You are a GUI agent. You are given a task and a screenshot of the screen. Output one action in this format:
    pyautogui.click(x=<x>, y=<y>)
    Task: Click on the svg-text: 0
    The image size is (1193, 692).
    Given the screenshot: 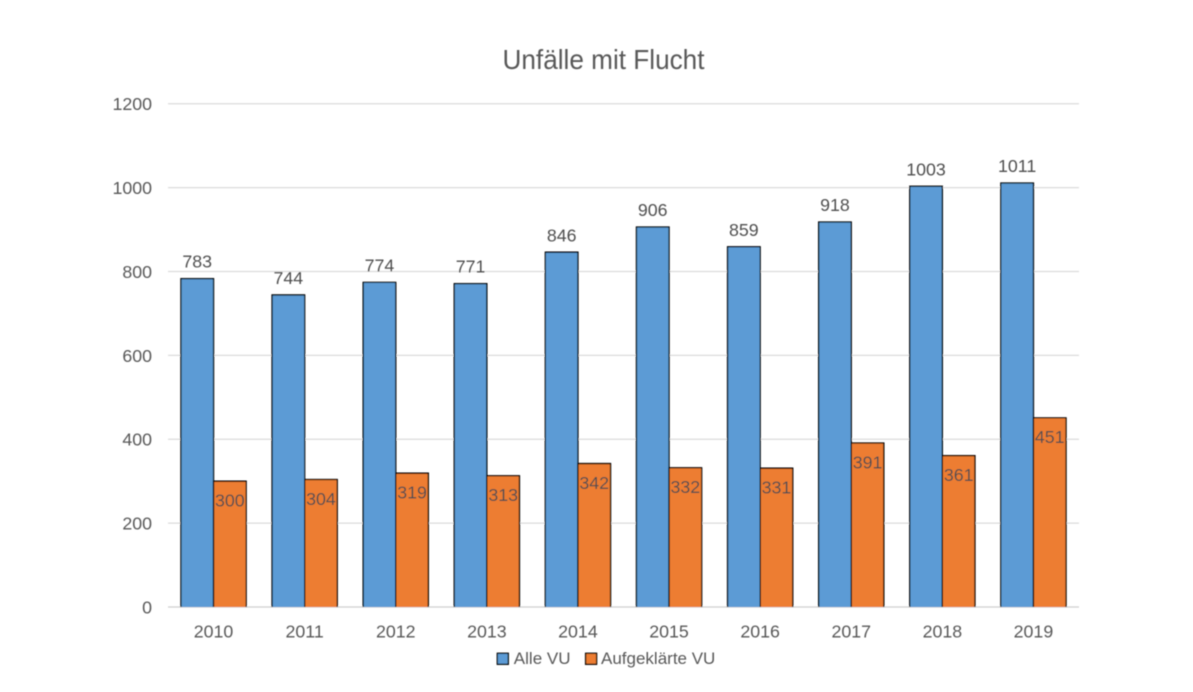 What is the action you would take?
    pyautogui.click(x=147, y=607)
    